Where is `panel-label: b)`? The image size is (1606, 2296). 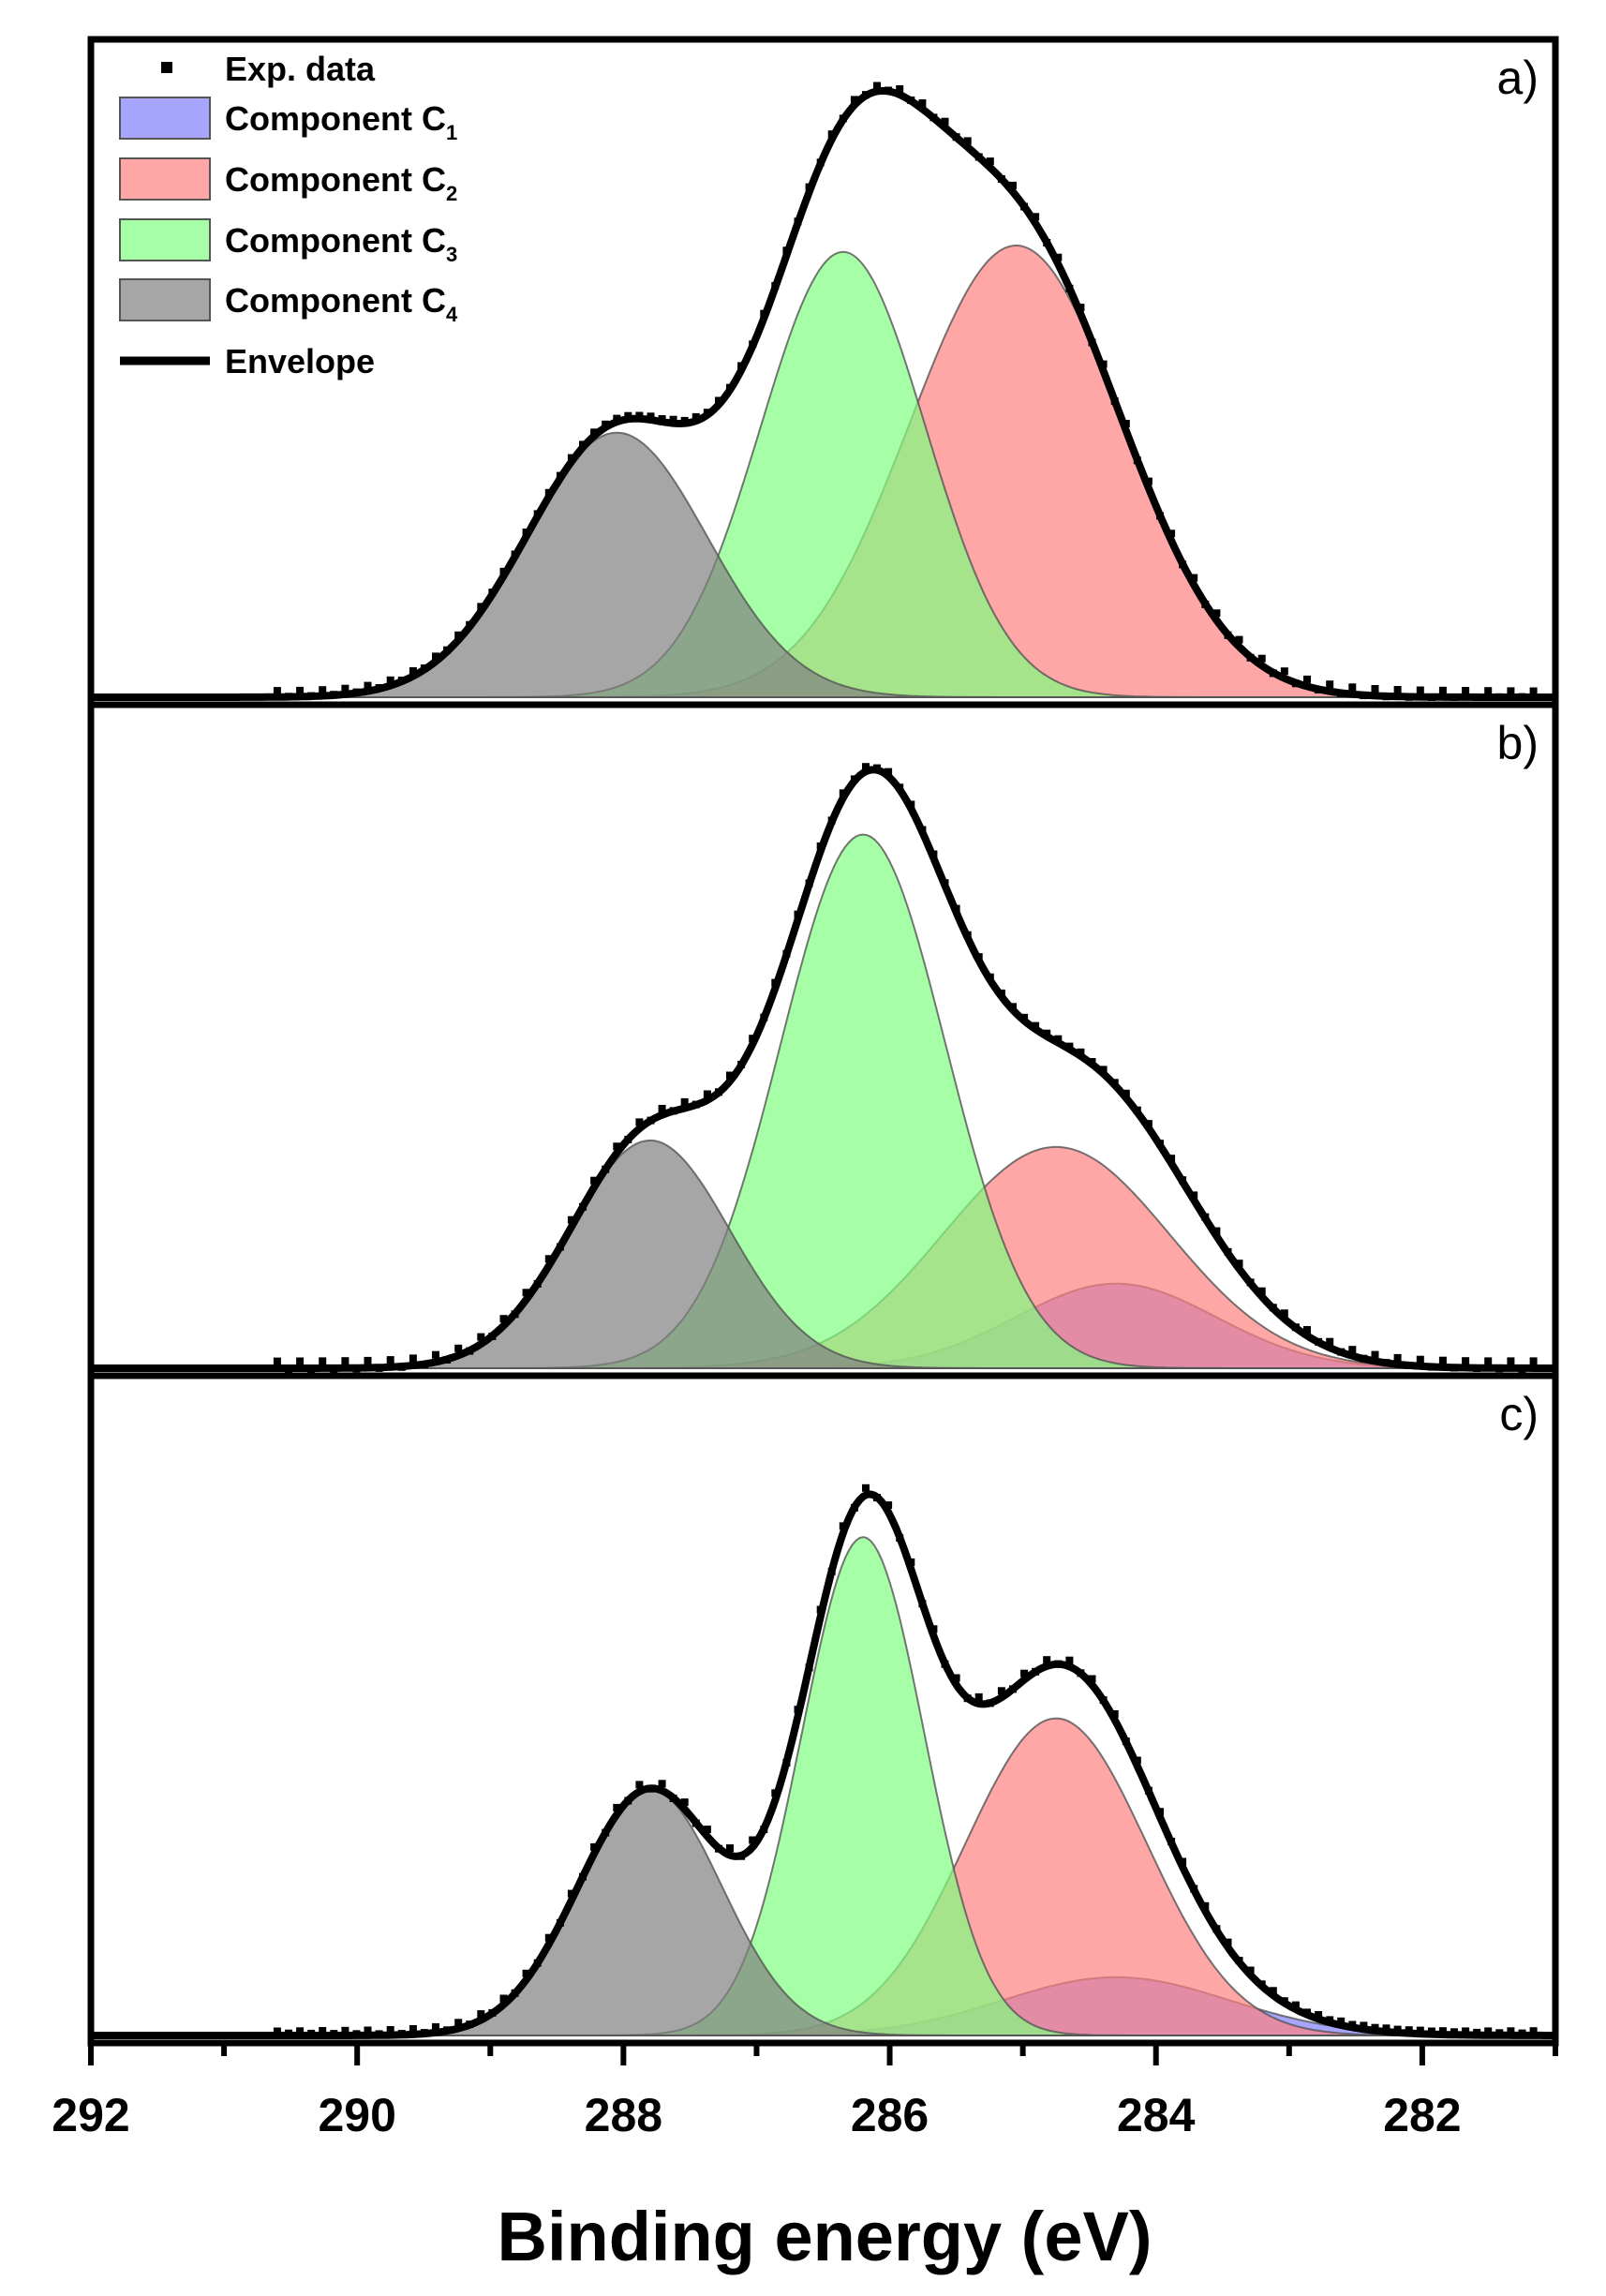 panel-label: b) is located at coordinates (1518, 743).